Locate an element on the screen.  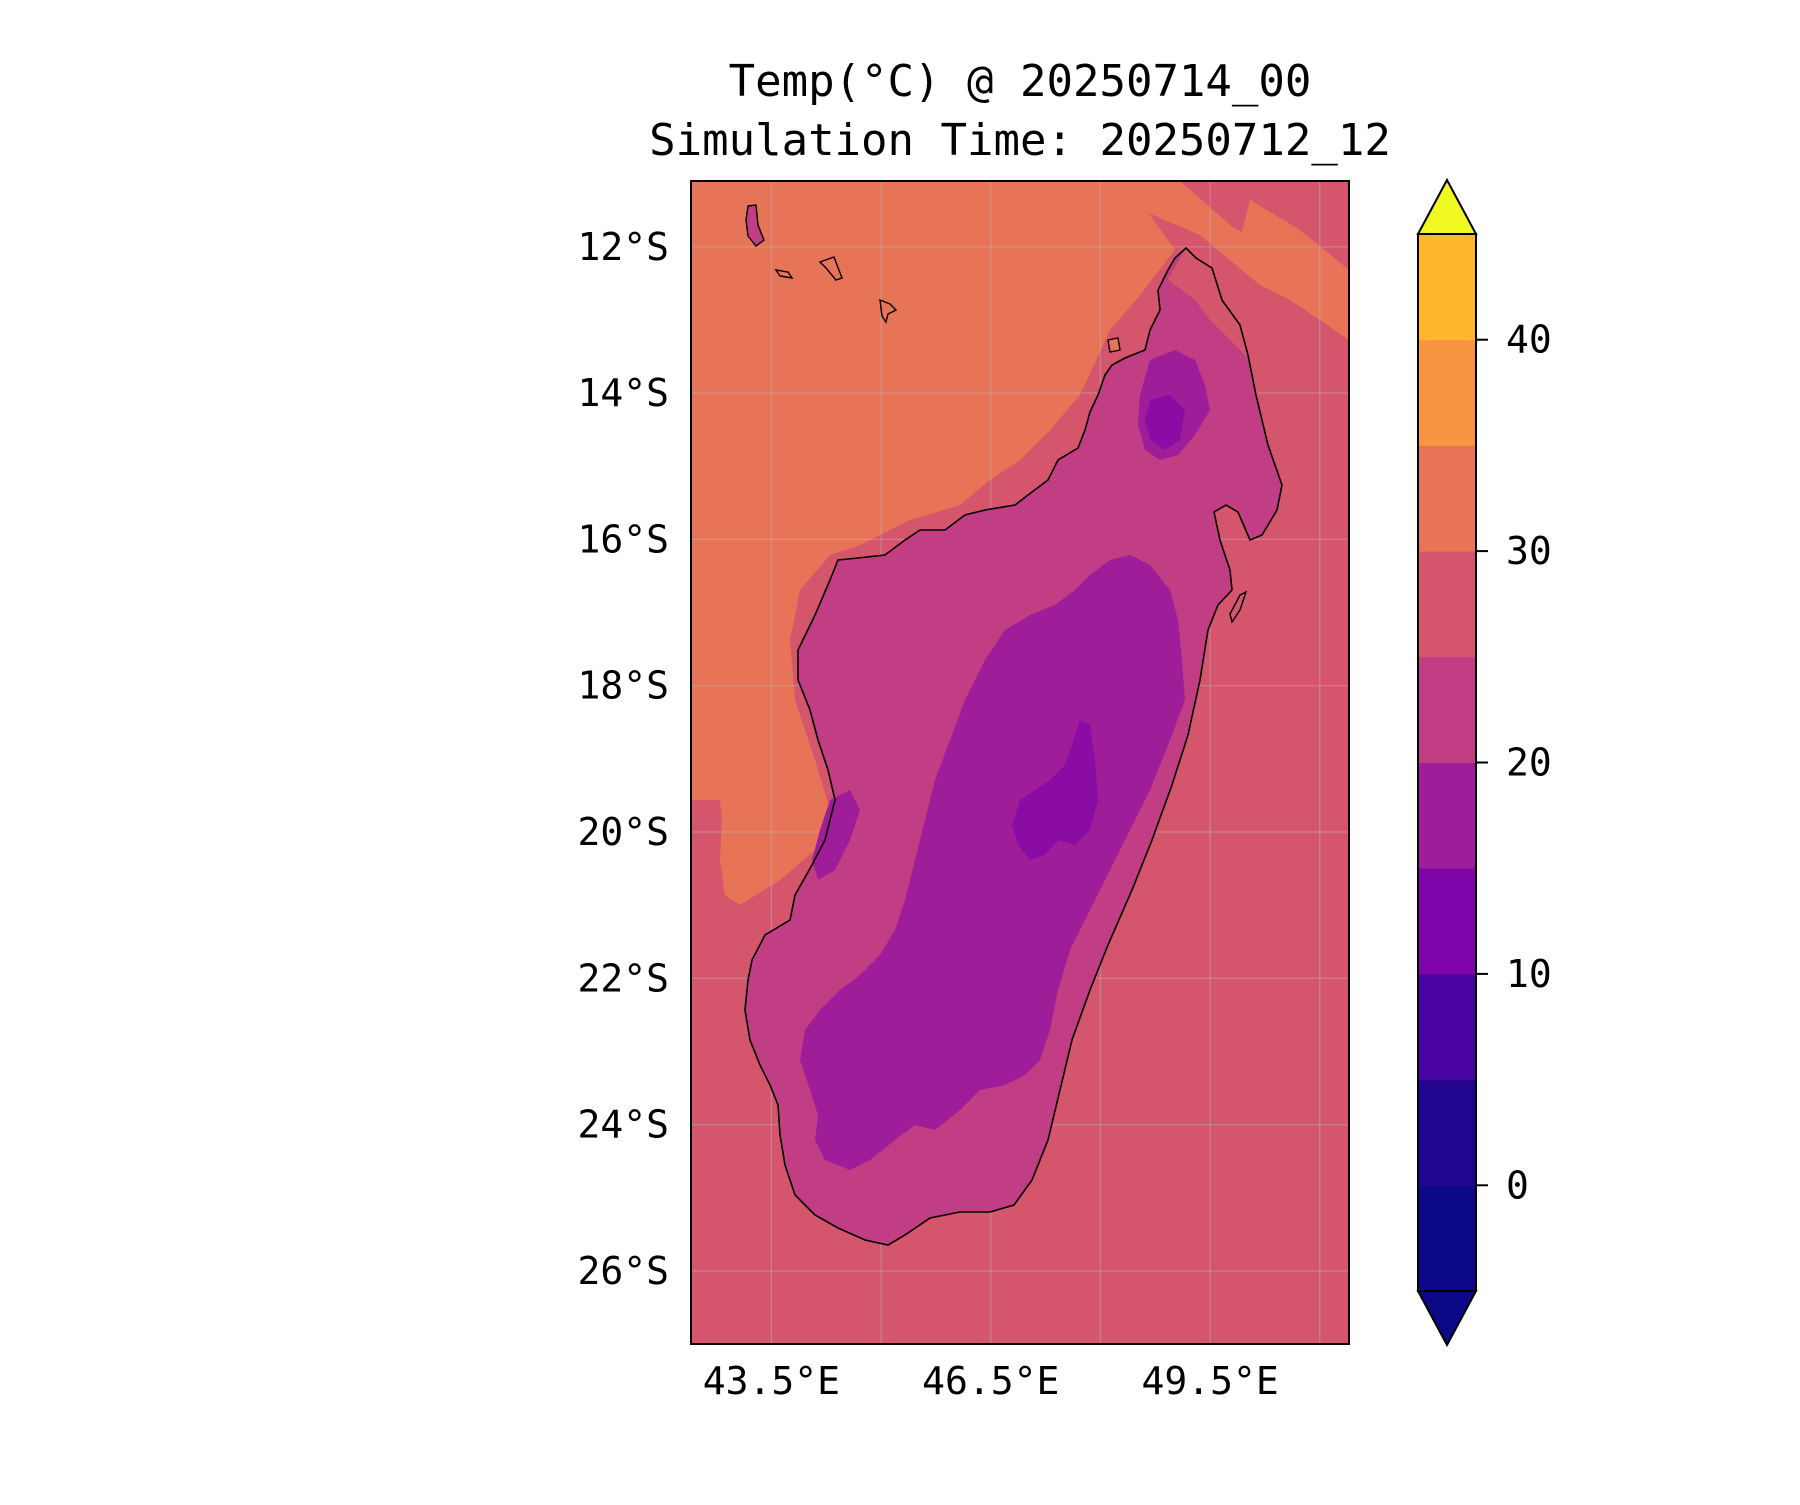
y-tick-label: 24°S is located at coordinates (623, 1125).